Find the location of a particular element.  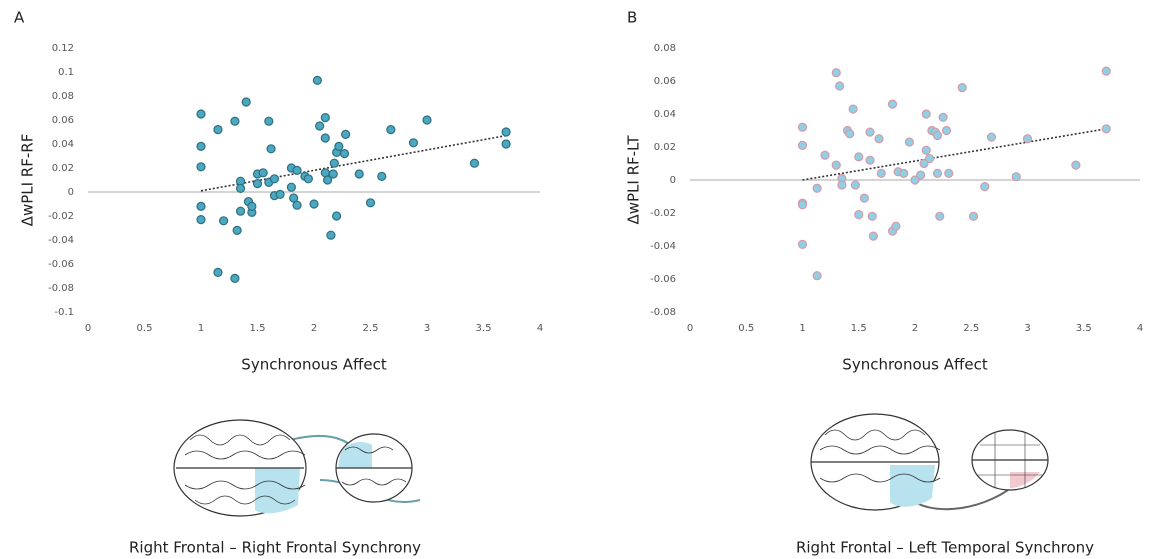

x-tick-label: 3 is located at coordinates (1027, 328).